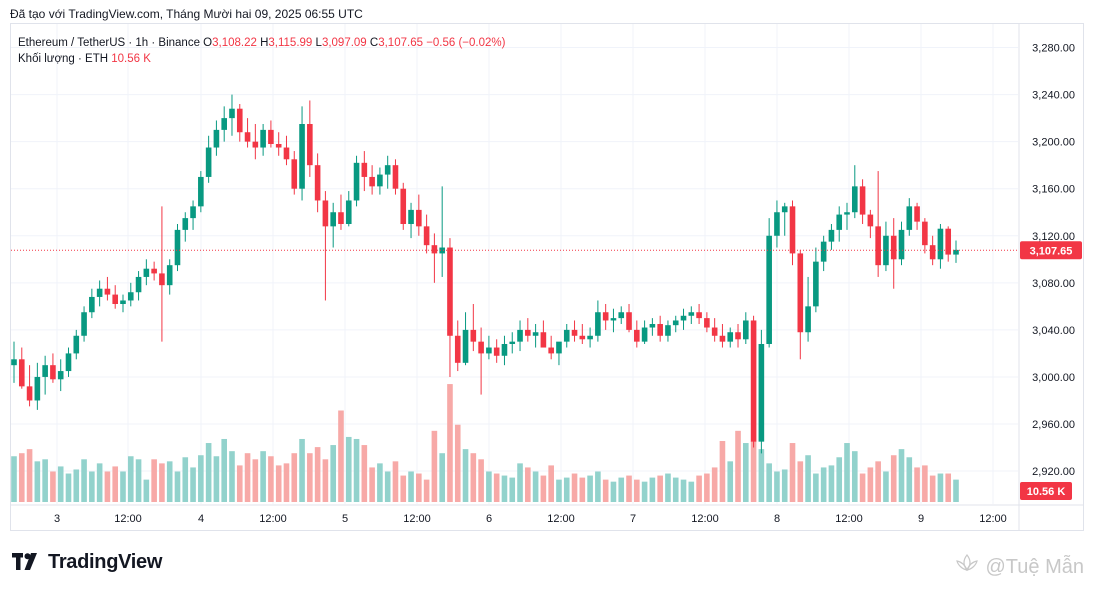 Image resolution: width=1094 pixels, height=592 pixels. I want to click on symbol-title: Ethereum / TetherUS · 1h · Binance, so click(109, 43).